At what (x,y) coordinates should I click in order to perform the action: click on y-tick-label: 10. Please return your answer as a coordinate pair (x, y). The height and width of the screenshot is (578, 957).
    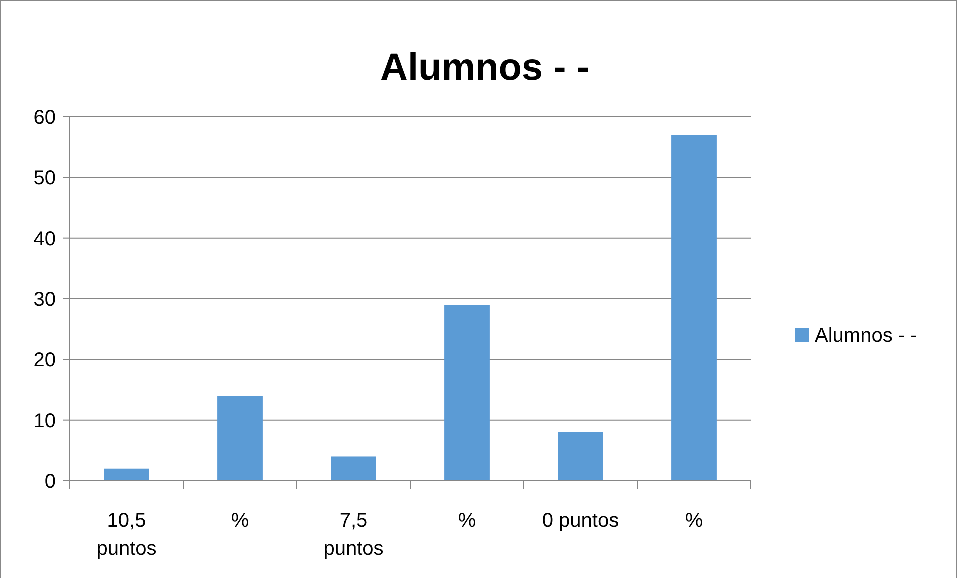
    Looking at the image, I should click on (45, 421).